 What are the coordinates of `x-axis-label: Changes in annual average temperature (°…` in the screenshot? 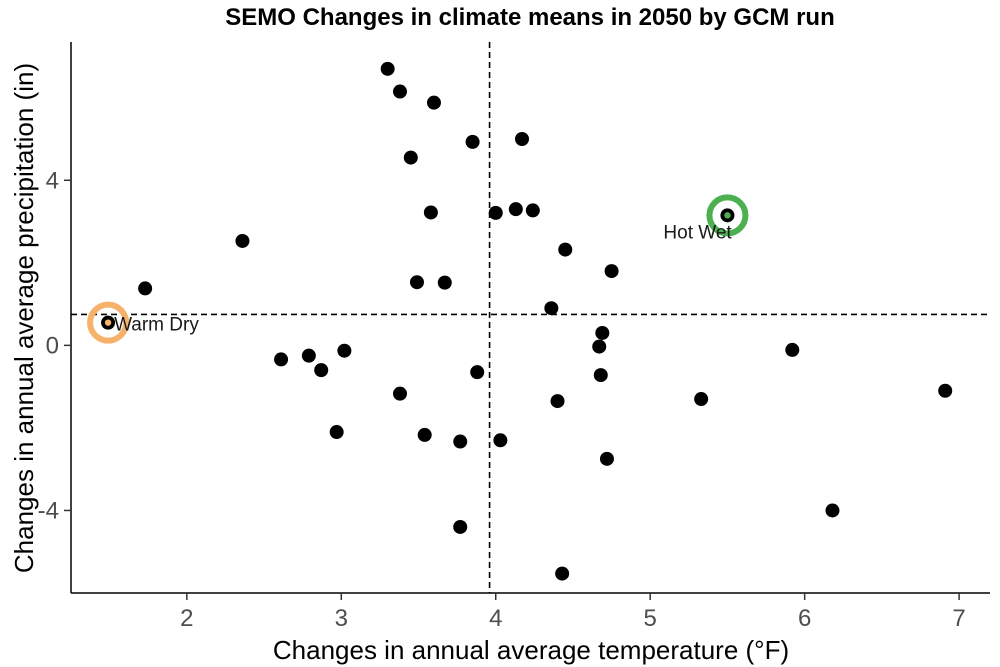 It's located at (531, 650).